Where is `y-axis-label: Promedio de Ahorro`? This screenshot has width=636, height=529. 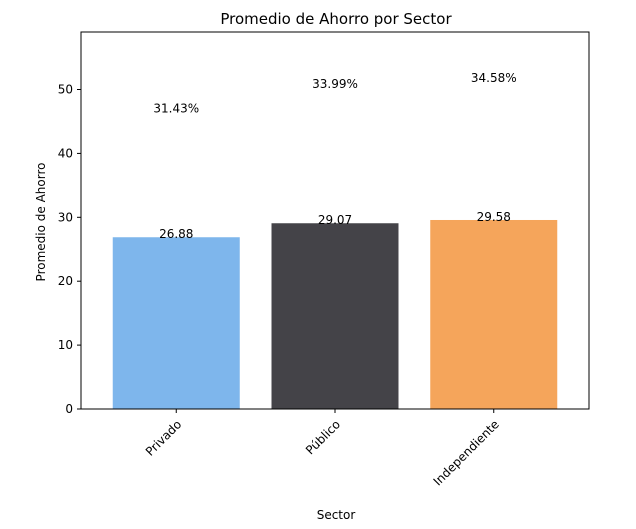 y-axis-label: Promedio de Ahorro is located at coordinates (41, 222).